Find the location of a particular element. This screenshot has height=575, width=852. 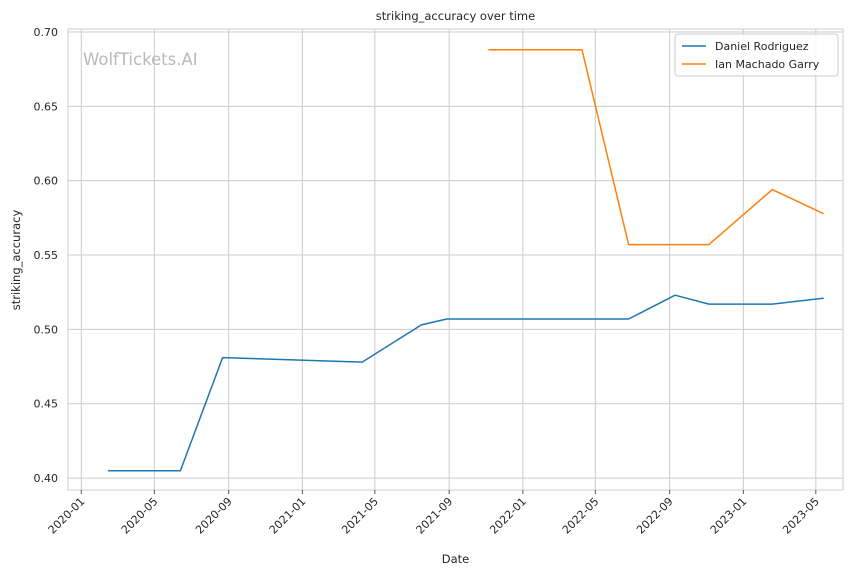

legend: Daniel Rodriguez Ian Machado Garry is located at coordinates (756, 55).